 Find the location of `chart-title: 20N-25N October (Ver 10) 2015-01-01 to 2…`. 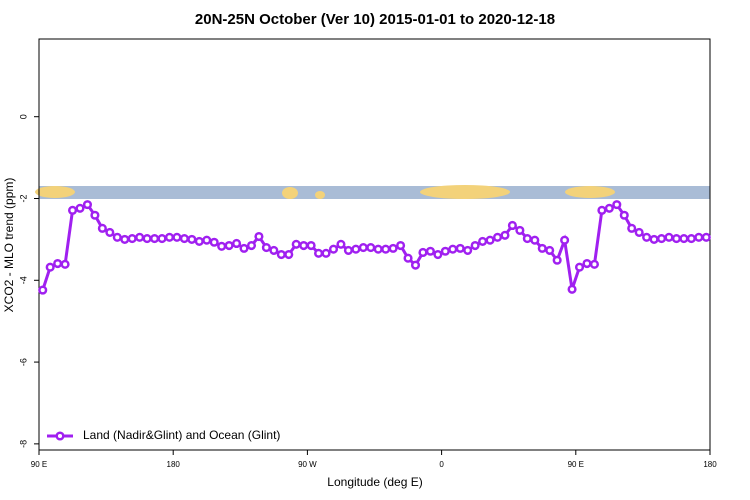

chart-title: 20N-25N October (Ver 10) 2015-01-01 to 2… is located at coordinates (375, 19).